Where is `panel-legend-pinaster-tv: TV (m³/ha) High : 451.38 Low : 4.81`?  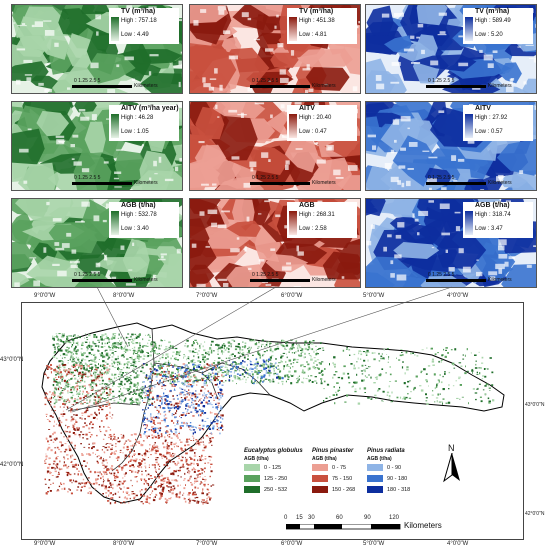 panel-legend-pinaster-tv: TV (m³/ha) High : 451.38 Low : 4.81 is located at coordinates (322, 26).